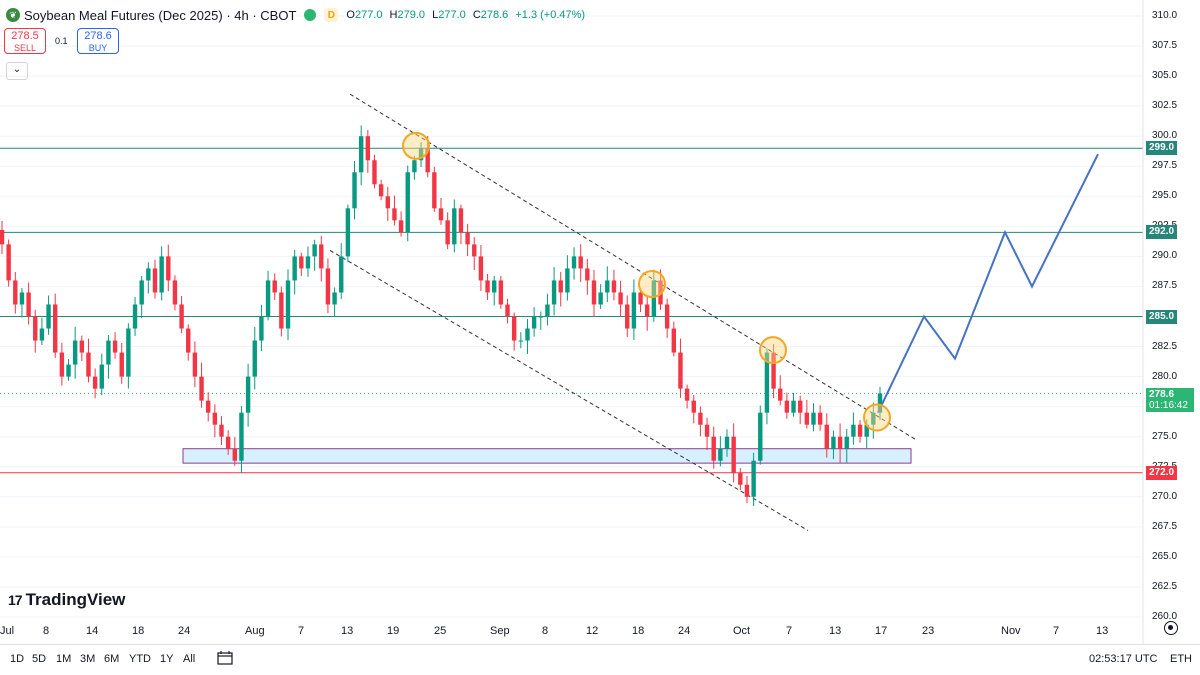 The image size is (1200, 675). What do you see at coordinates (928, 631) in the screenshot?
I see `time-axis-label: 23` at bounding box center [928, 631].